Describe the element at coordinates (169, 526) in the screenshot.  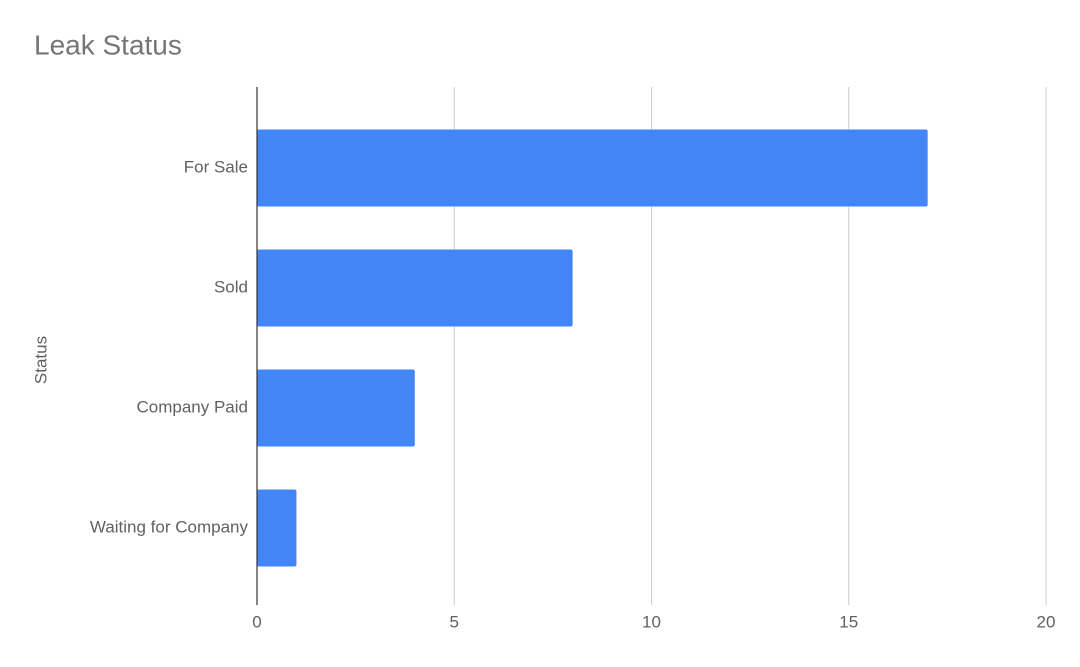
I see `y-tick-label: Waiting for Company` at that location.